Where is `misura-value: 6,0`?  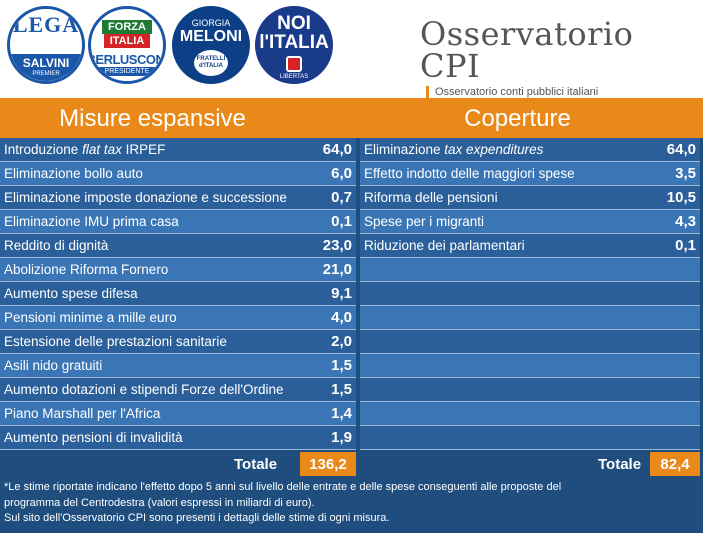 misura-value: 6,0 is located at coordinates (341, 173).